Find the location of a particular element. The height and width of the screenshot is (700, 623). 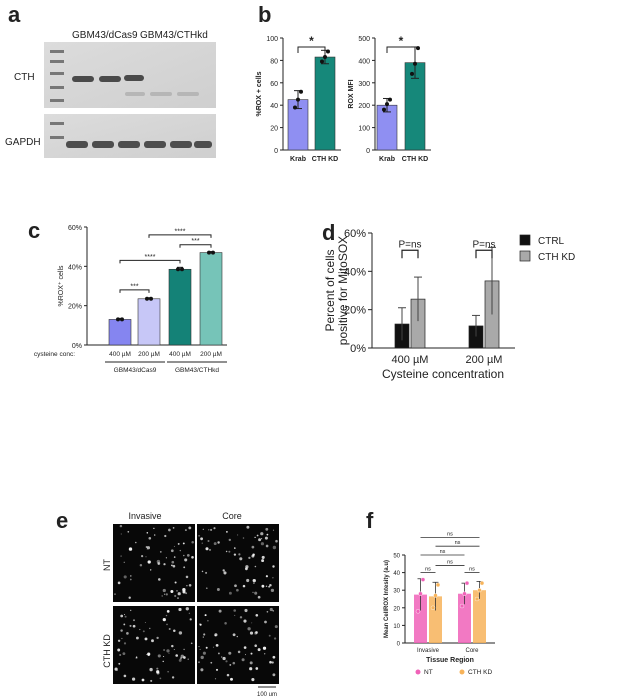

x-axis-label: Tissue Region is located at coordinates (450, 660).